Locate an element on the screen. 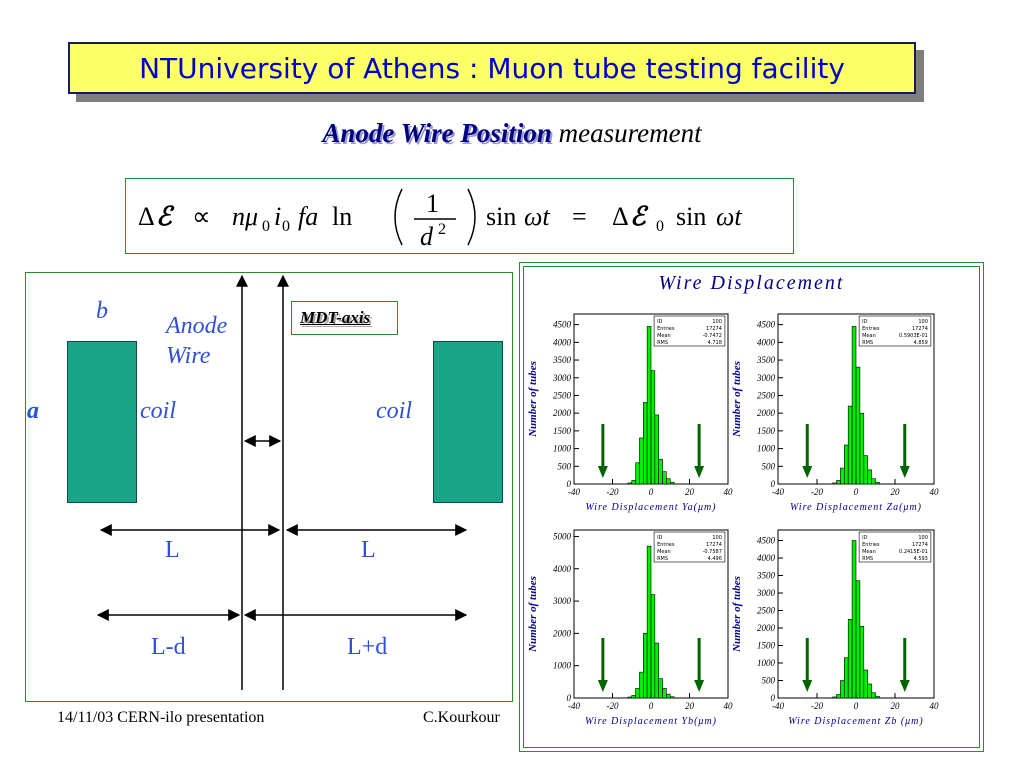 The height and width of the screenshot is (768, 1024). formula-sub0-b: 0 is located at coordinates (286, 226).